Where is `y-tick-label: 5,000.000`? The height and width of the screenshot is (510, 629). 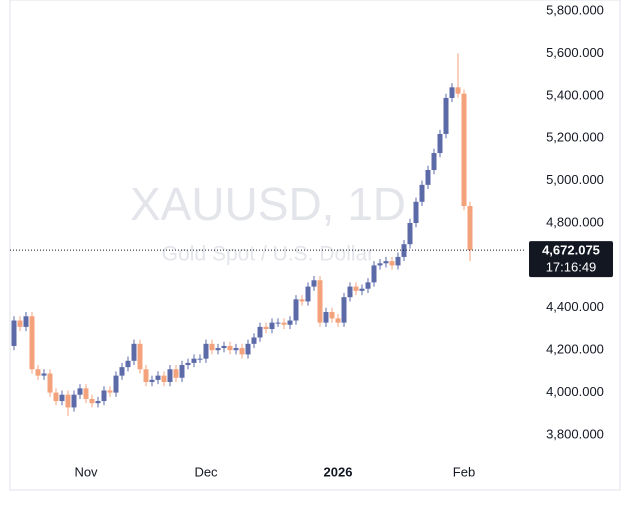
y-tick-label: 5,000.000 is located at coordinates (575, 179).